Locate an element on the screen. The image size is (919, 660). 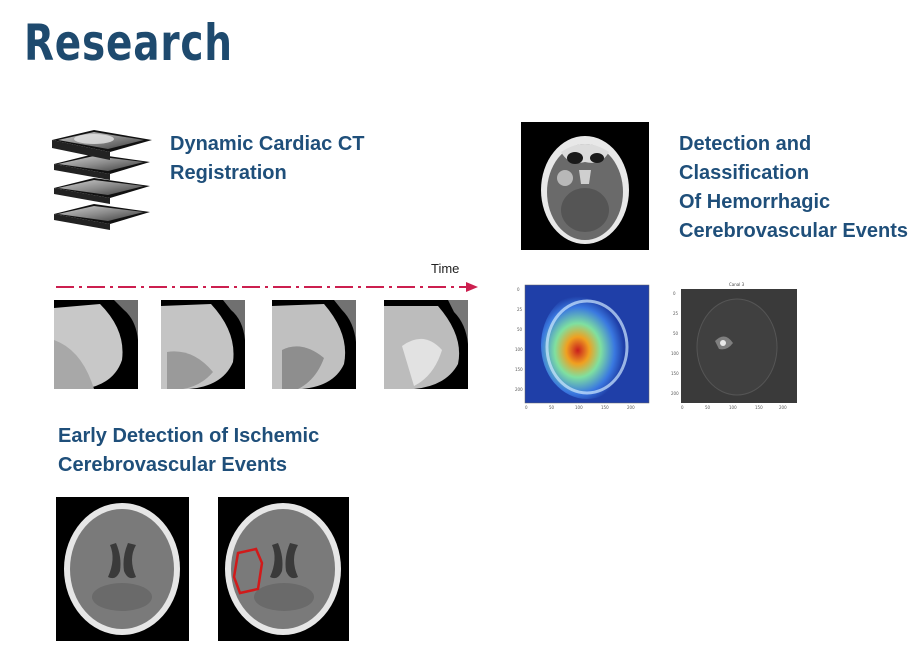
cardiac-heading-line: Dynamic Cardiac CT is located at coordinates (267, 144).